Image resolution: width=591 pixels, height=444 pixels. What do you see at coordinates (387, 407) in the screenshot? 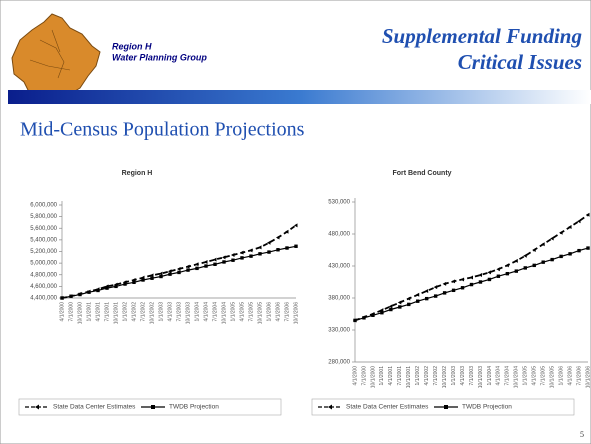
I see `legend-label: State Data Center Estimates` at bounding box center [387, 407].